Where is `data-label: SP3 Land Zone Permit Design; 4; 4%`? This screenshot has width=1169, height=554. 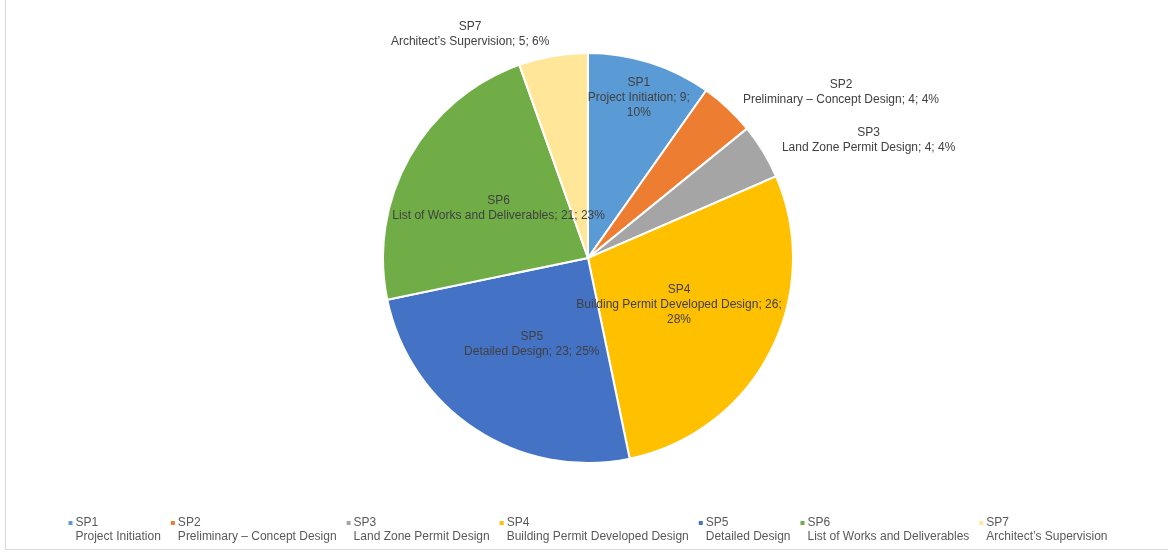
data-label: SP3 Land Zone Permit Design; 4; 4% is located at coordinates (868, 139).